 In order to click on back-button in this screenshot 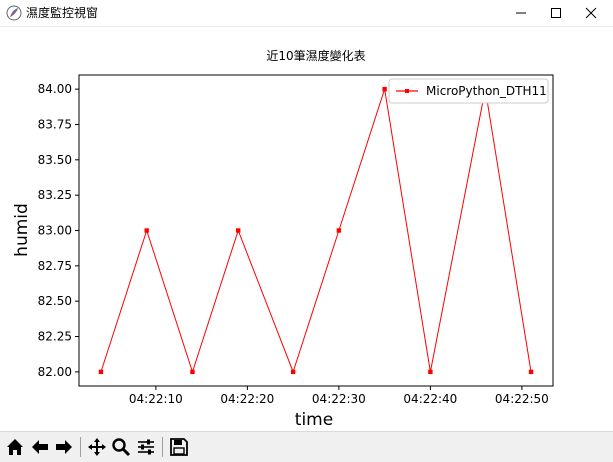, I will do `click(40, 447)`.